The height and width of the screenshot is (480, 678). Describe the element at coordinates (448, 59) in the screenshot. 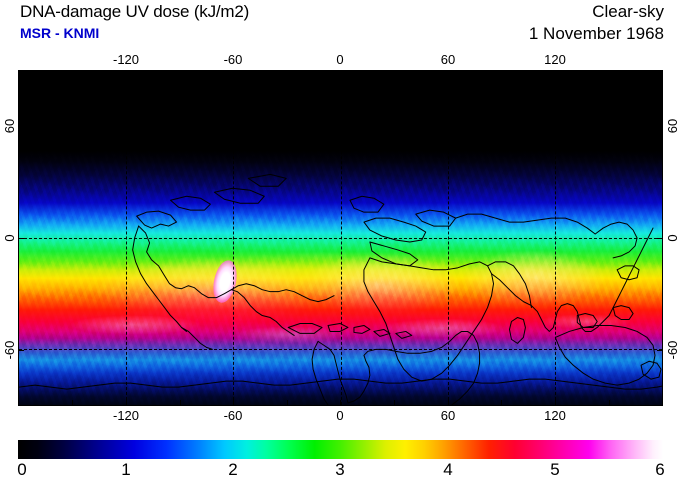

I see `lon-label-top-60: 60` at that location.